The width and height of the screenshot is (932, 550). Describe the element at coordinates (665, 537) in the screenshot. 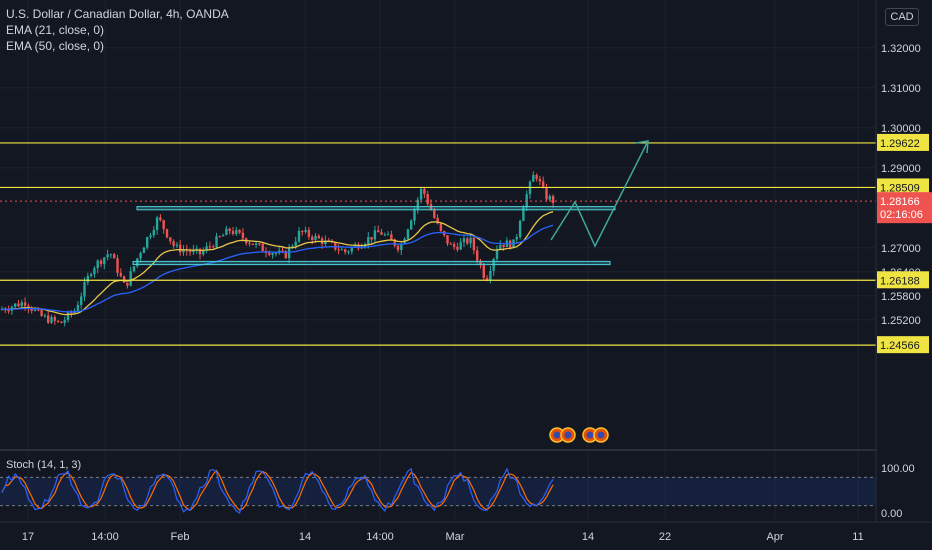

I see `time-tick-label: 22` at that location.